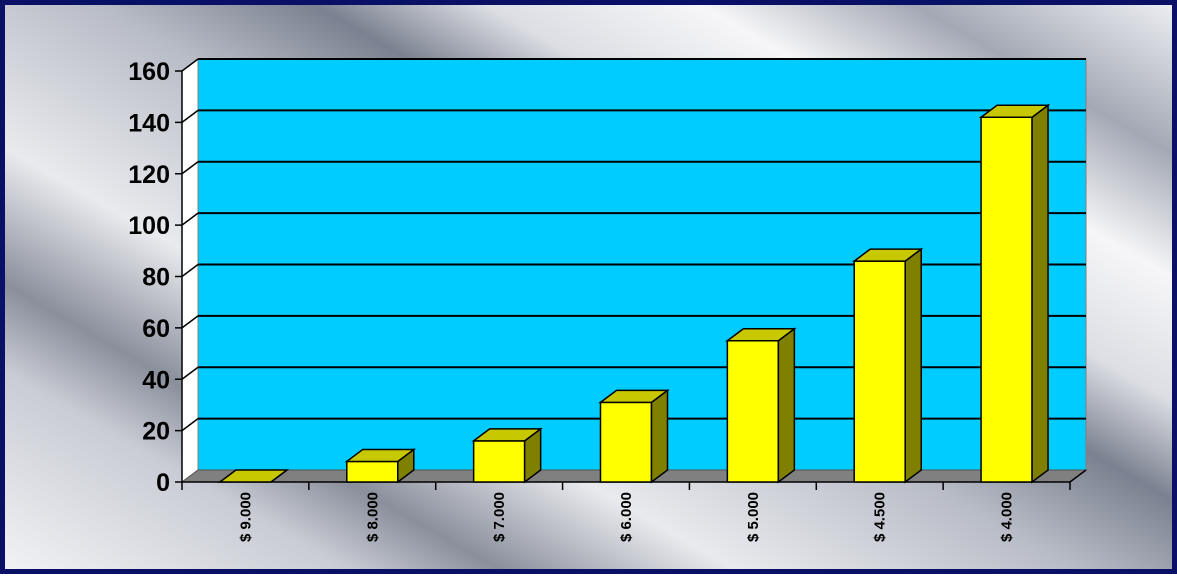 The width and height of the screenshot is (1177, 579). What do you see at coordinates (753, 517) in the screenshot?
I see `x-tick-label: $ 5.000` at bounding box center [753, 517].